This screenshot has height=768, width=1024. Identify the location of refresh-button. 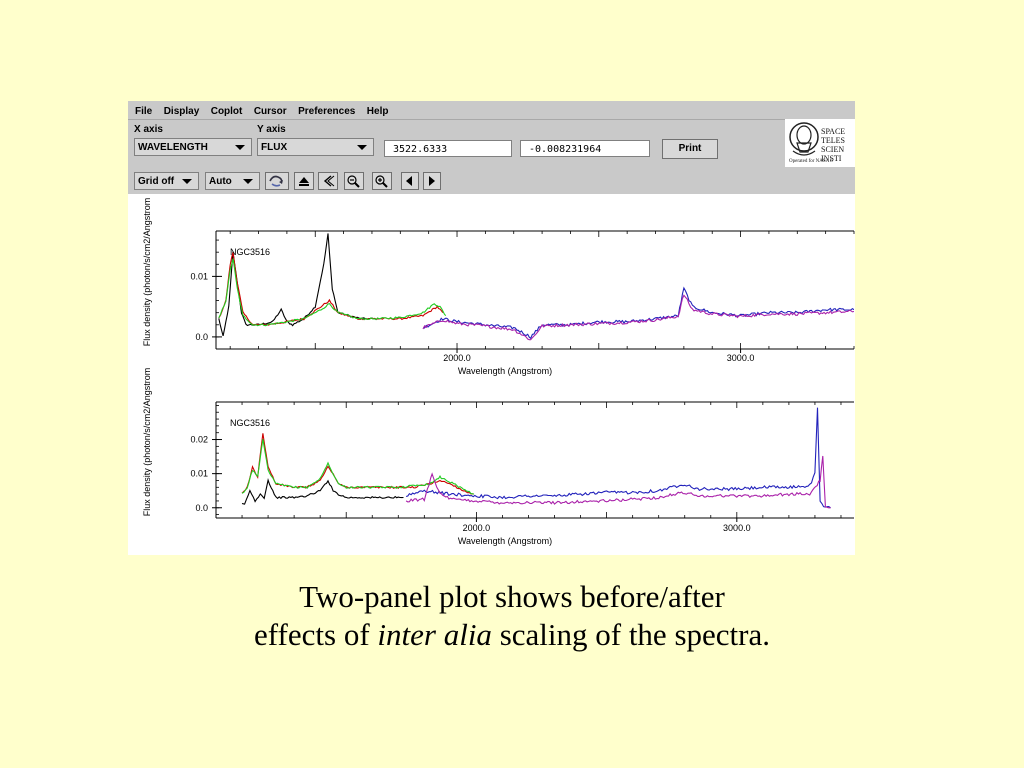
(277, 181).